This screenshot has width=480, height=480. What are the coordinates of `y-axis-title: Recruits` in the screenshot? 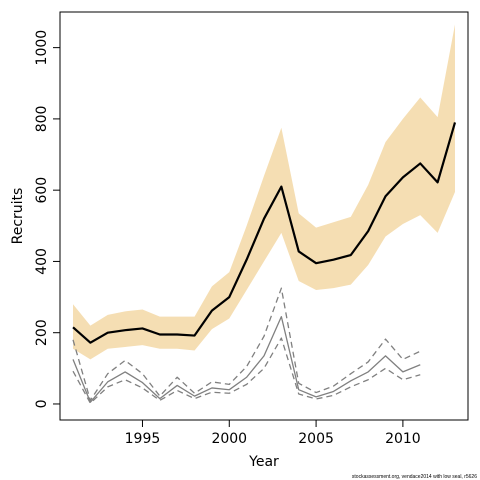 It's located at (18, 216).